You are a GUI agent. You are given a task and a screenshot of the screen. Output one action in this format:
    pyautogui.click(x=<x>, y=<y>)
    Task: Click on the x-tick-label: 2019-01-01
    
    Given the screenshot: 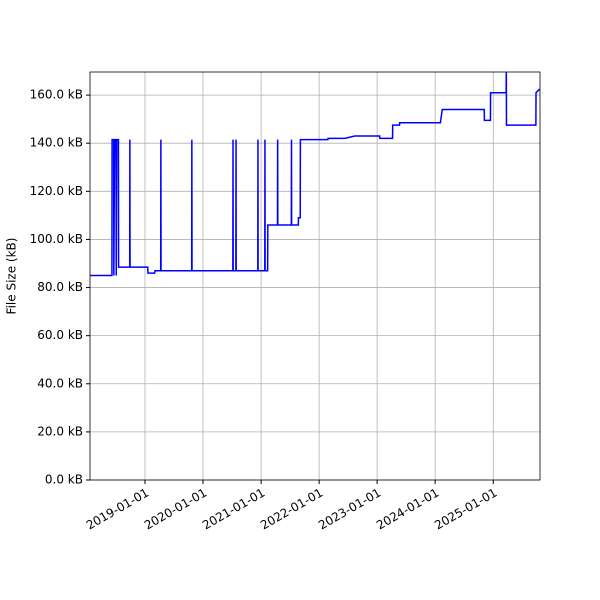 What is the action you would take?
    pyautogui.click(x=117, y=509)
    